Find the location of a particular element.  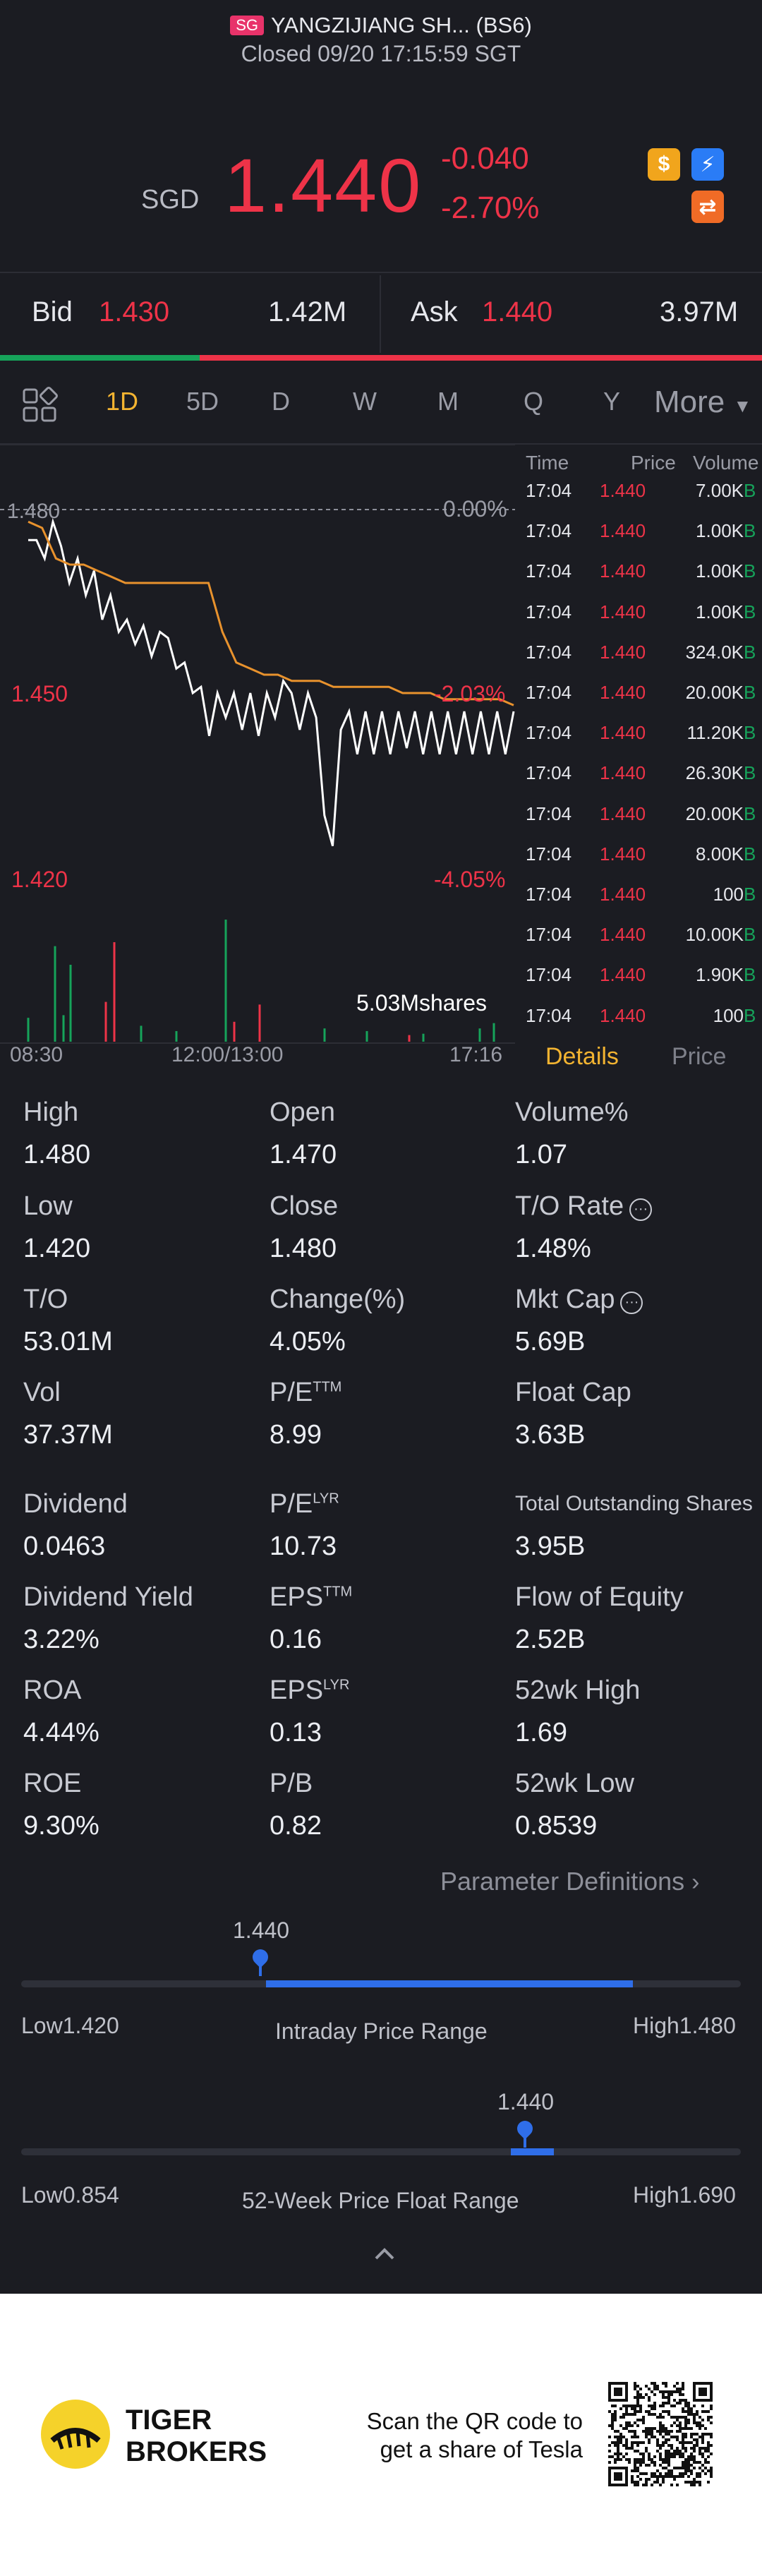

week52-range-track is located at coordinates (381, 2151).